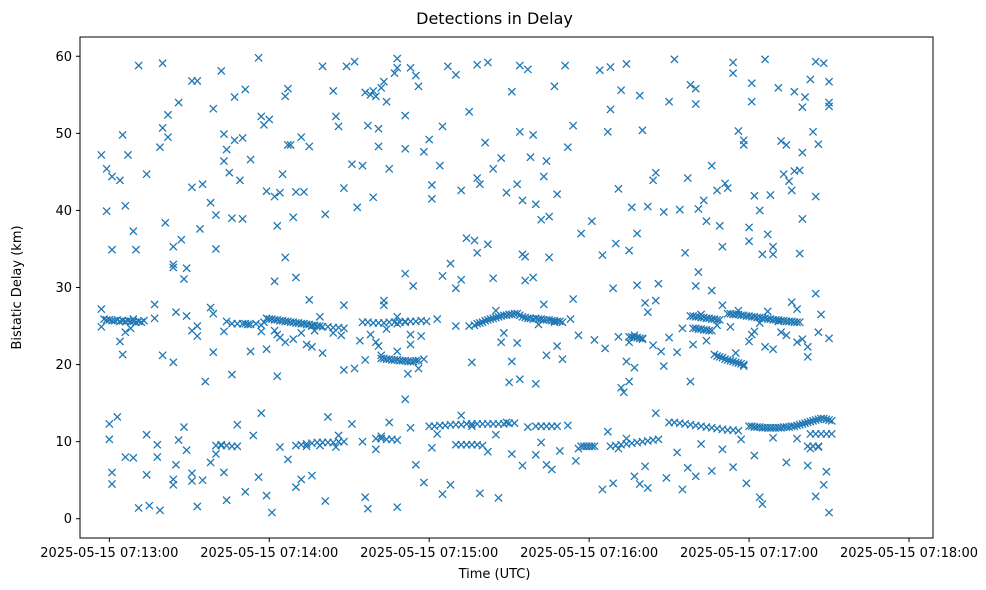 The height and width of the screenshot is (590, 986). What do you see at coordinates (909, 553) in the screenshot?
I see `x-tick-label: 2025-05-15 07:18:00` at bounding box center [909, 553].